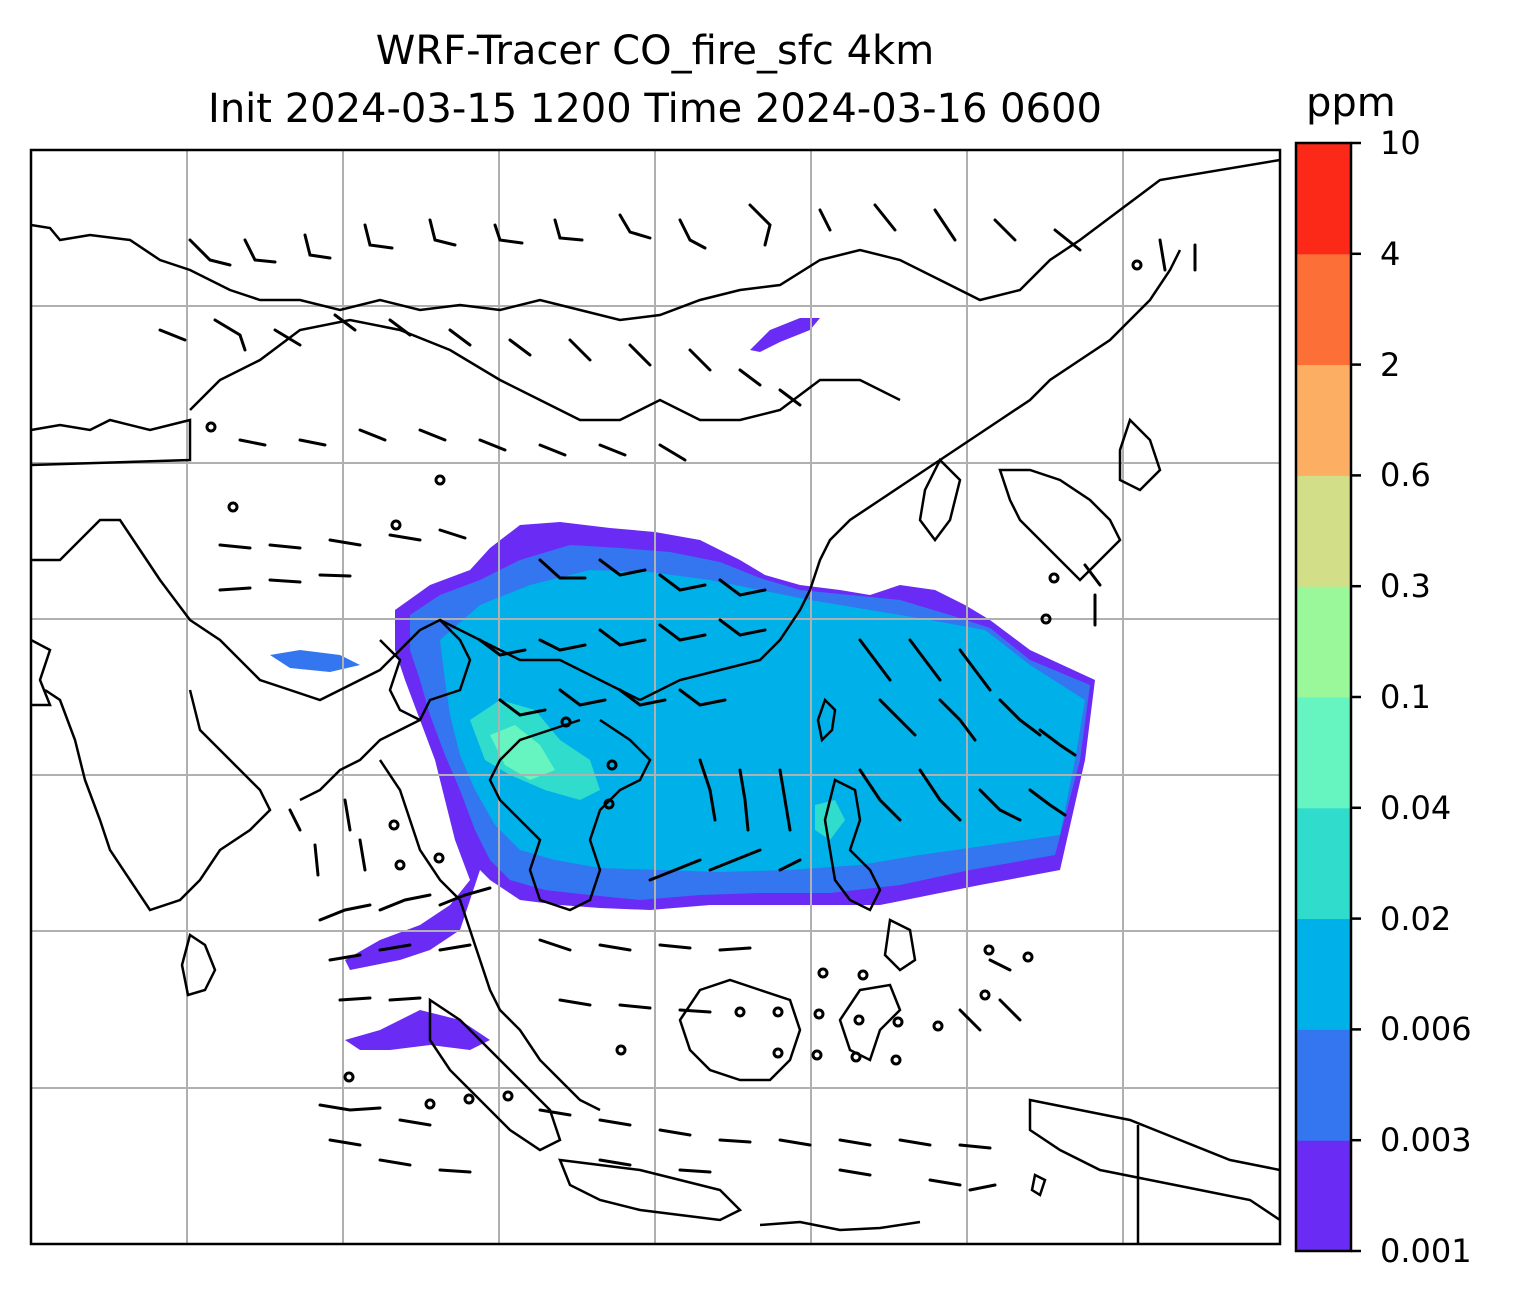 This screenshot has height=1306, width=1528. Describe the element at coordinates (826, 720) in the screenshot. I see `taiwan` at that location.